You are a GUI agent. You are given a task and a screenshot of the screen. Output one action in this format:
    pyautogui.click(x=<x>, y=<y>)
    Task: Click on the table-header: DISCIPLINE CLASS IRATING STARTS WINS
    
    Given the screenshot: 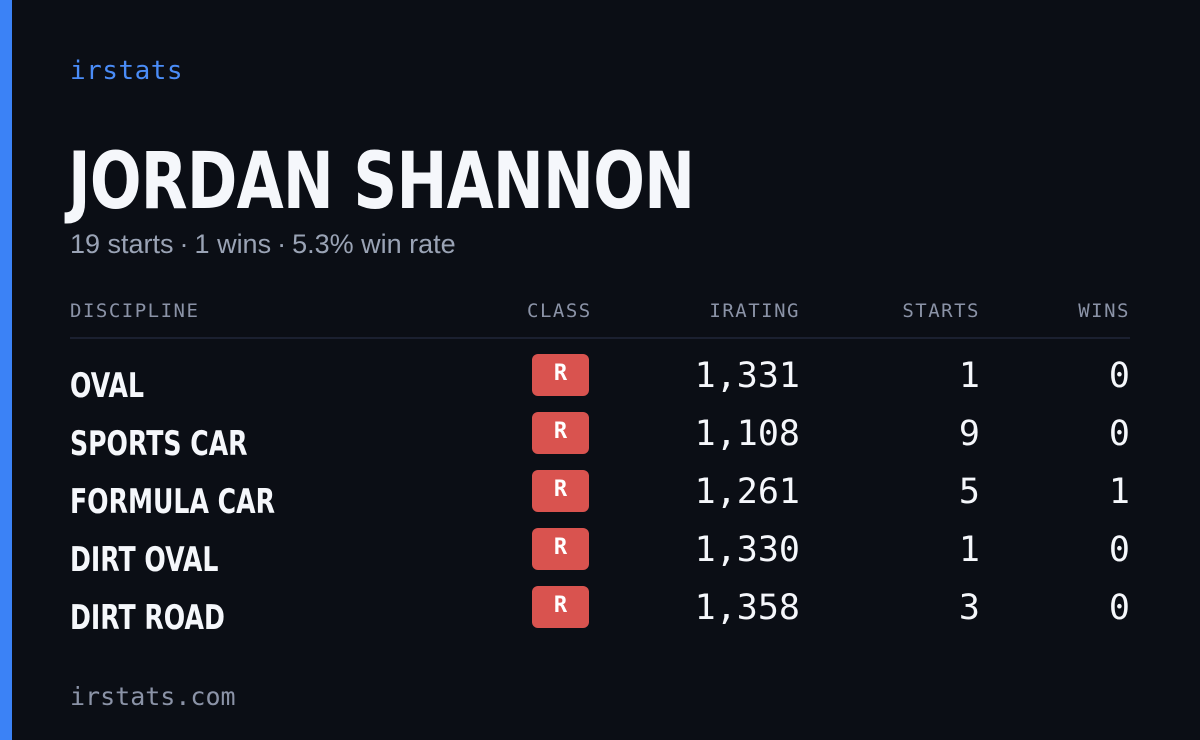 What is the action you would take?
    pyautogui.click(x=600, y=319)
    